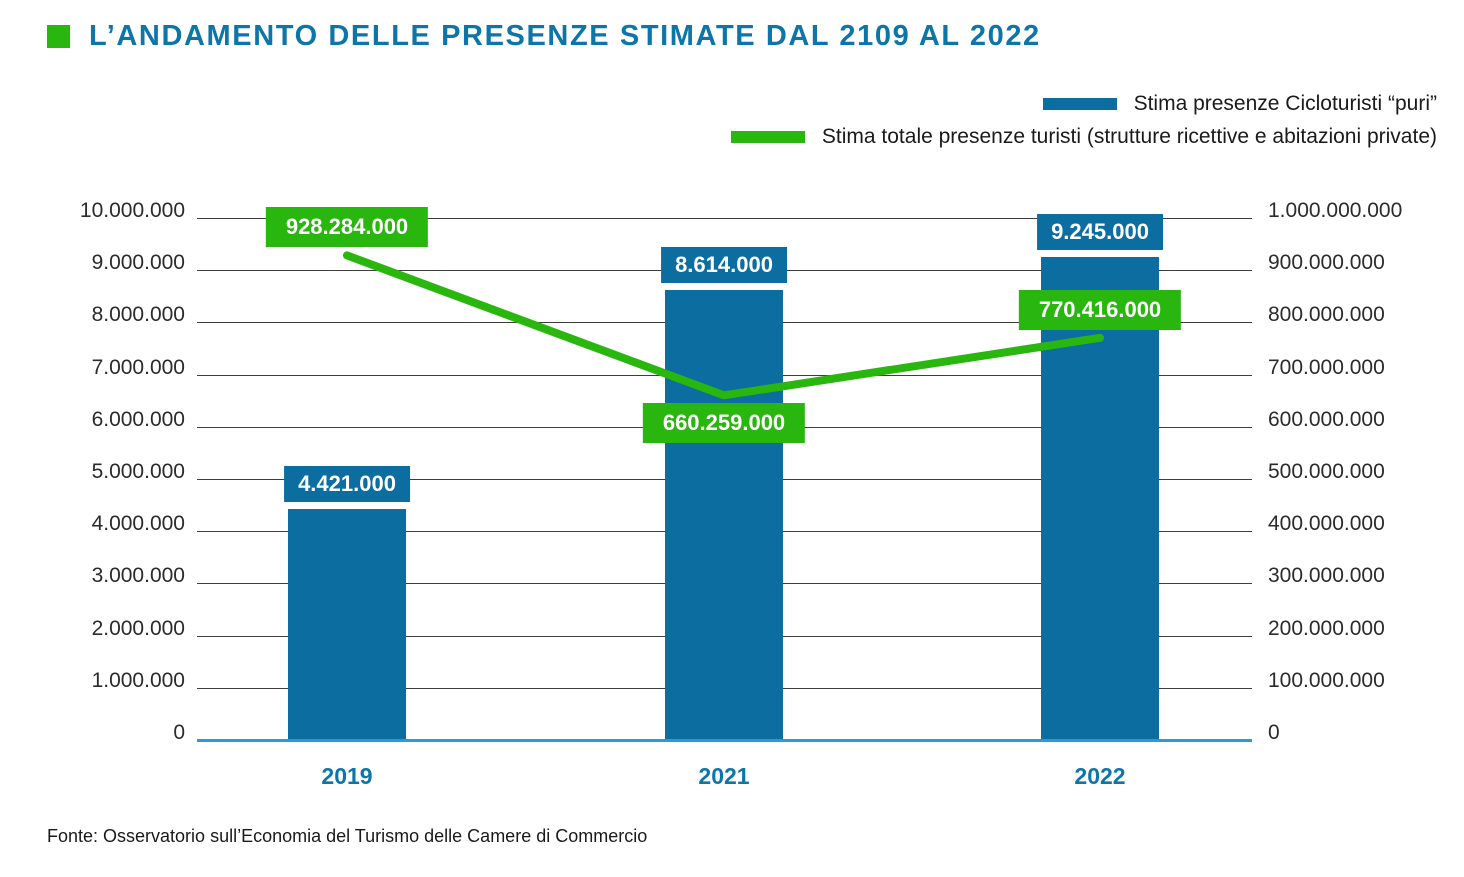  I want to click on bar-2019, so click(347, 624).